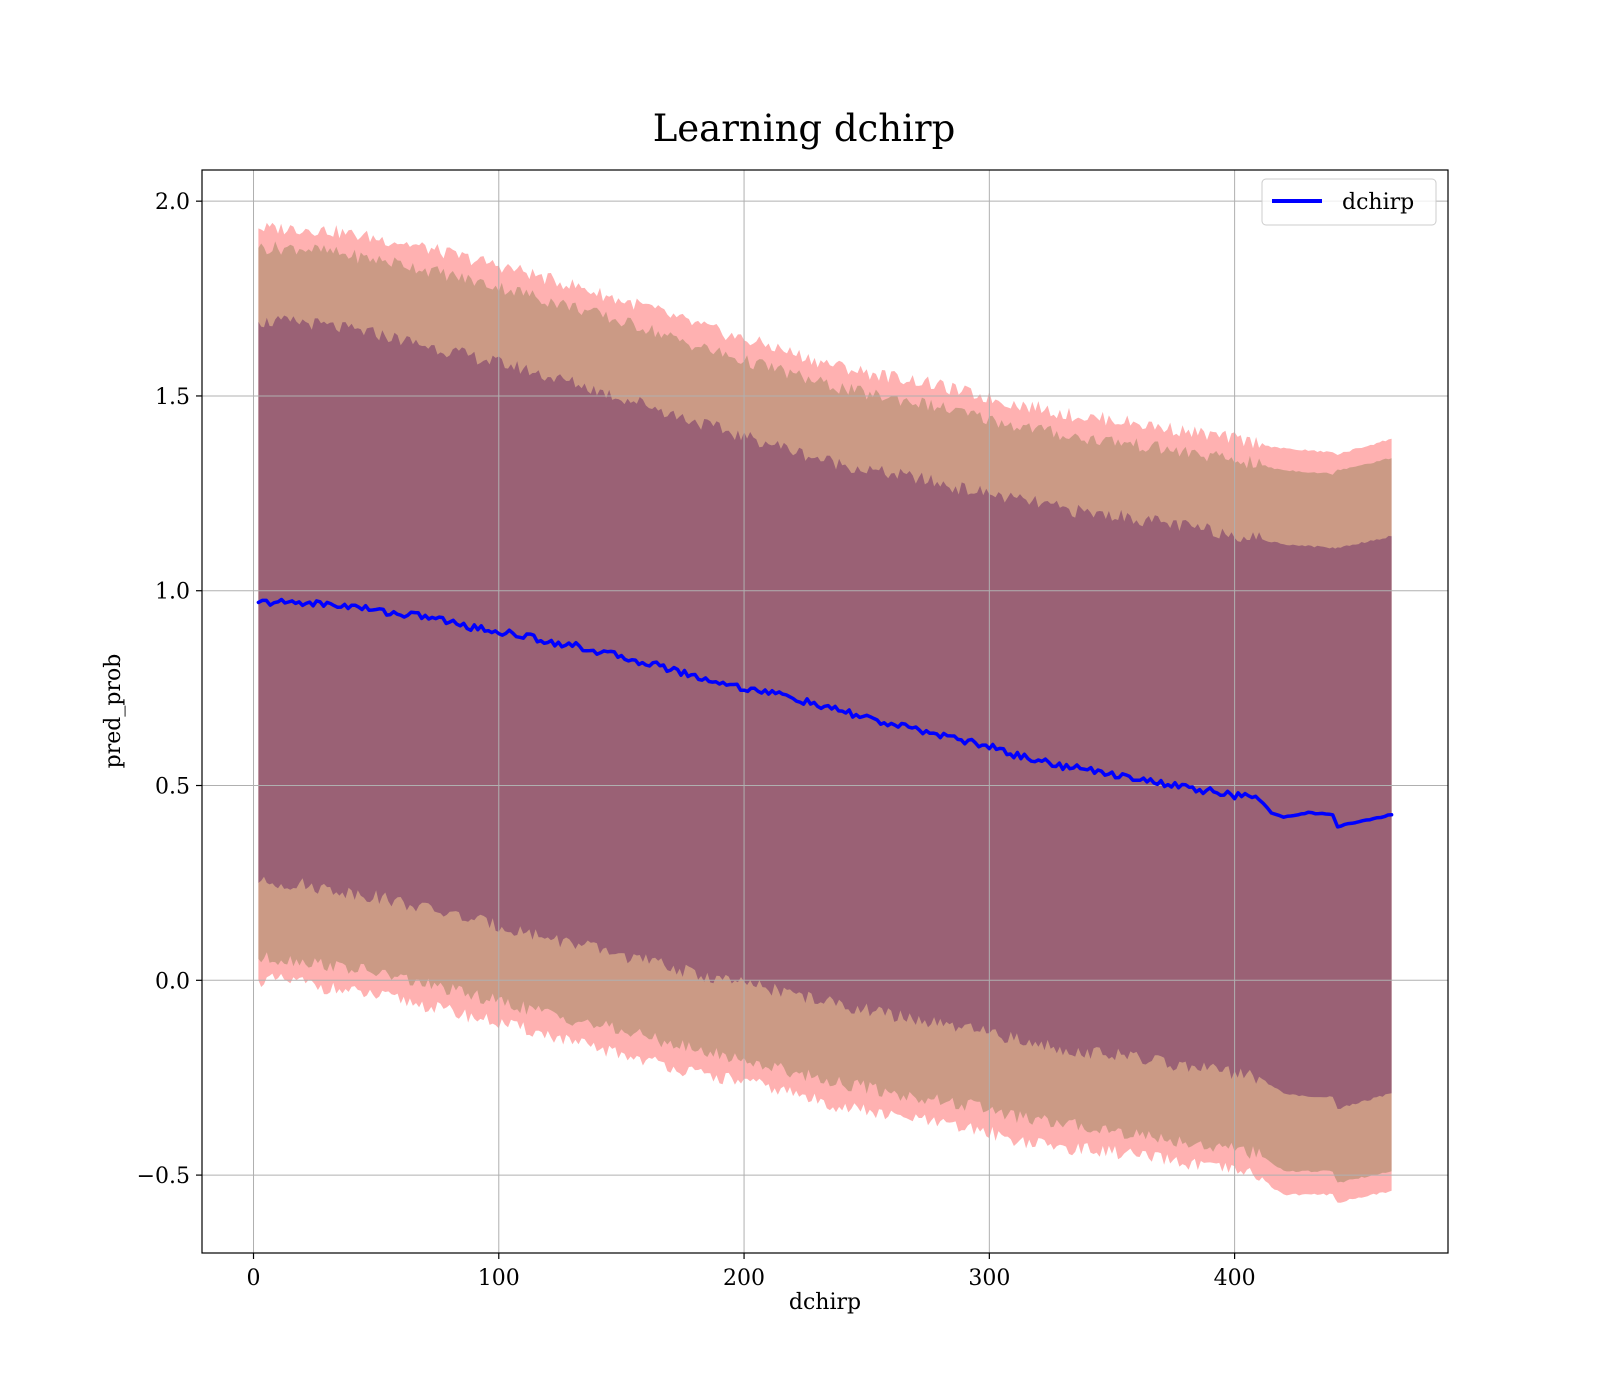  Describe the element at coordinates (1378, 202) in the screenshot. I see `legend-label-dchirp: dchirp` at that location.